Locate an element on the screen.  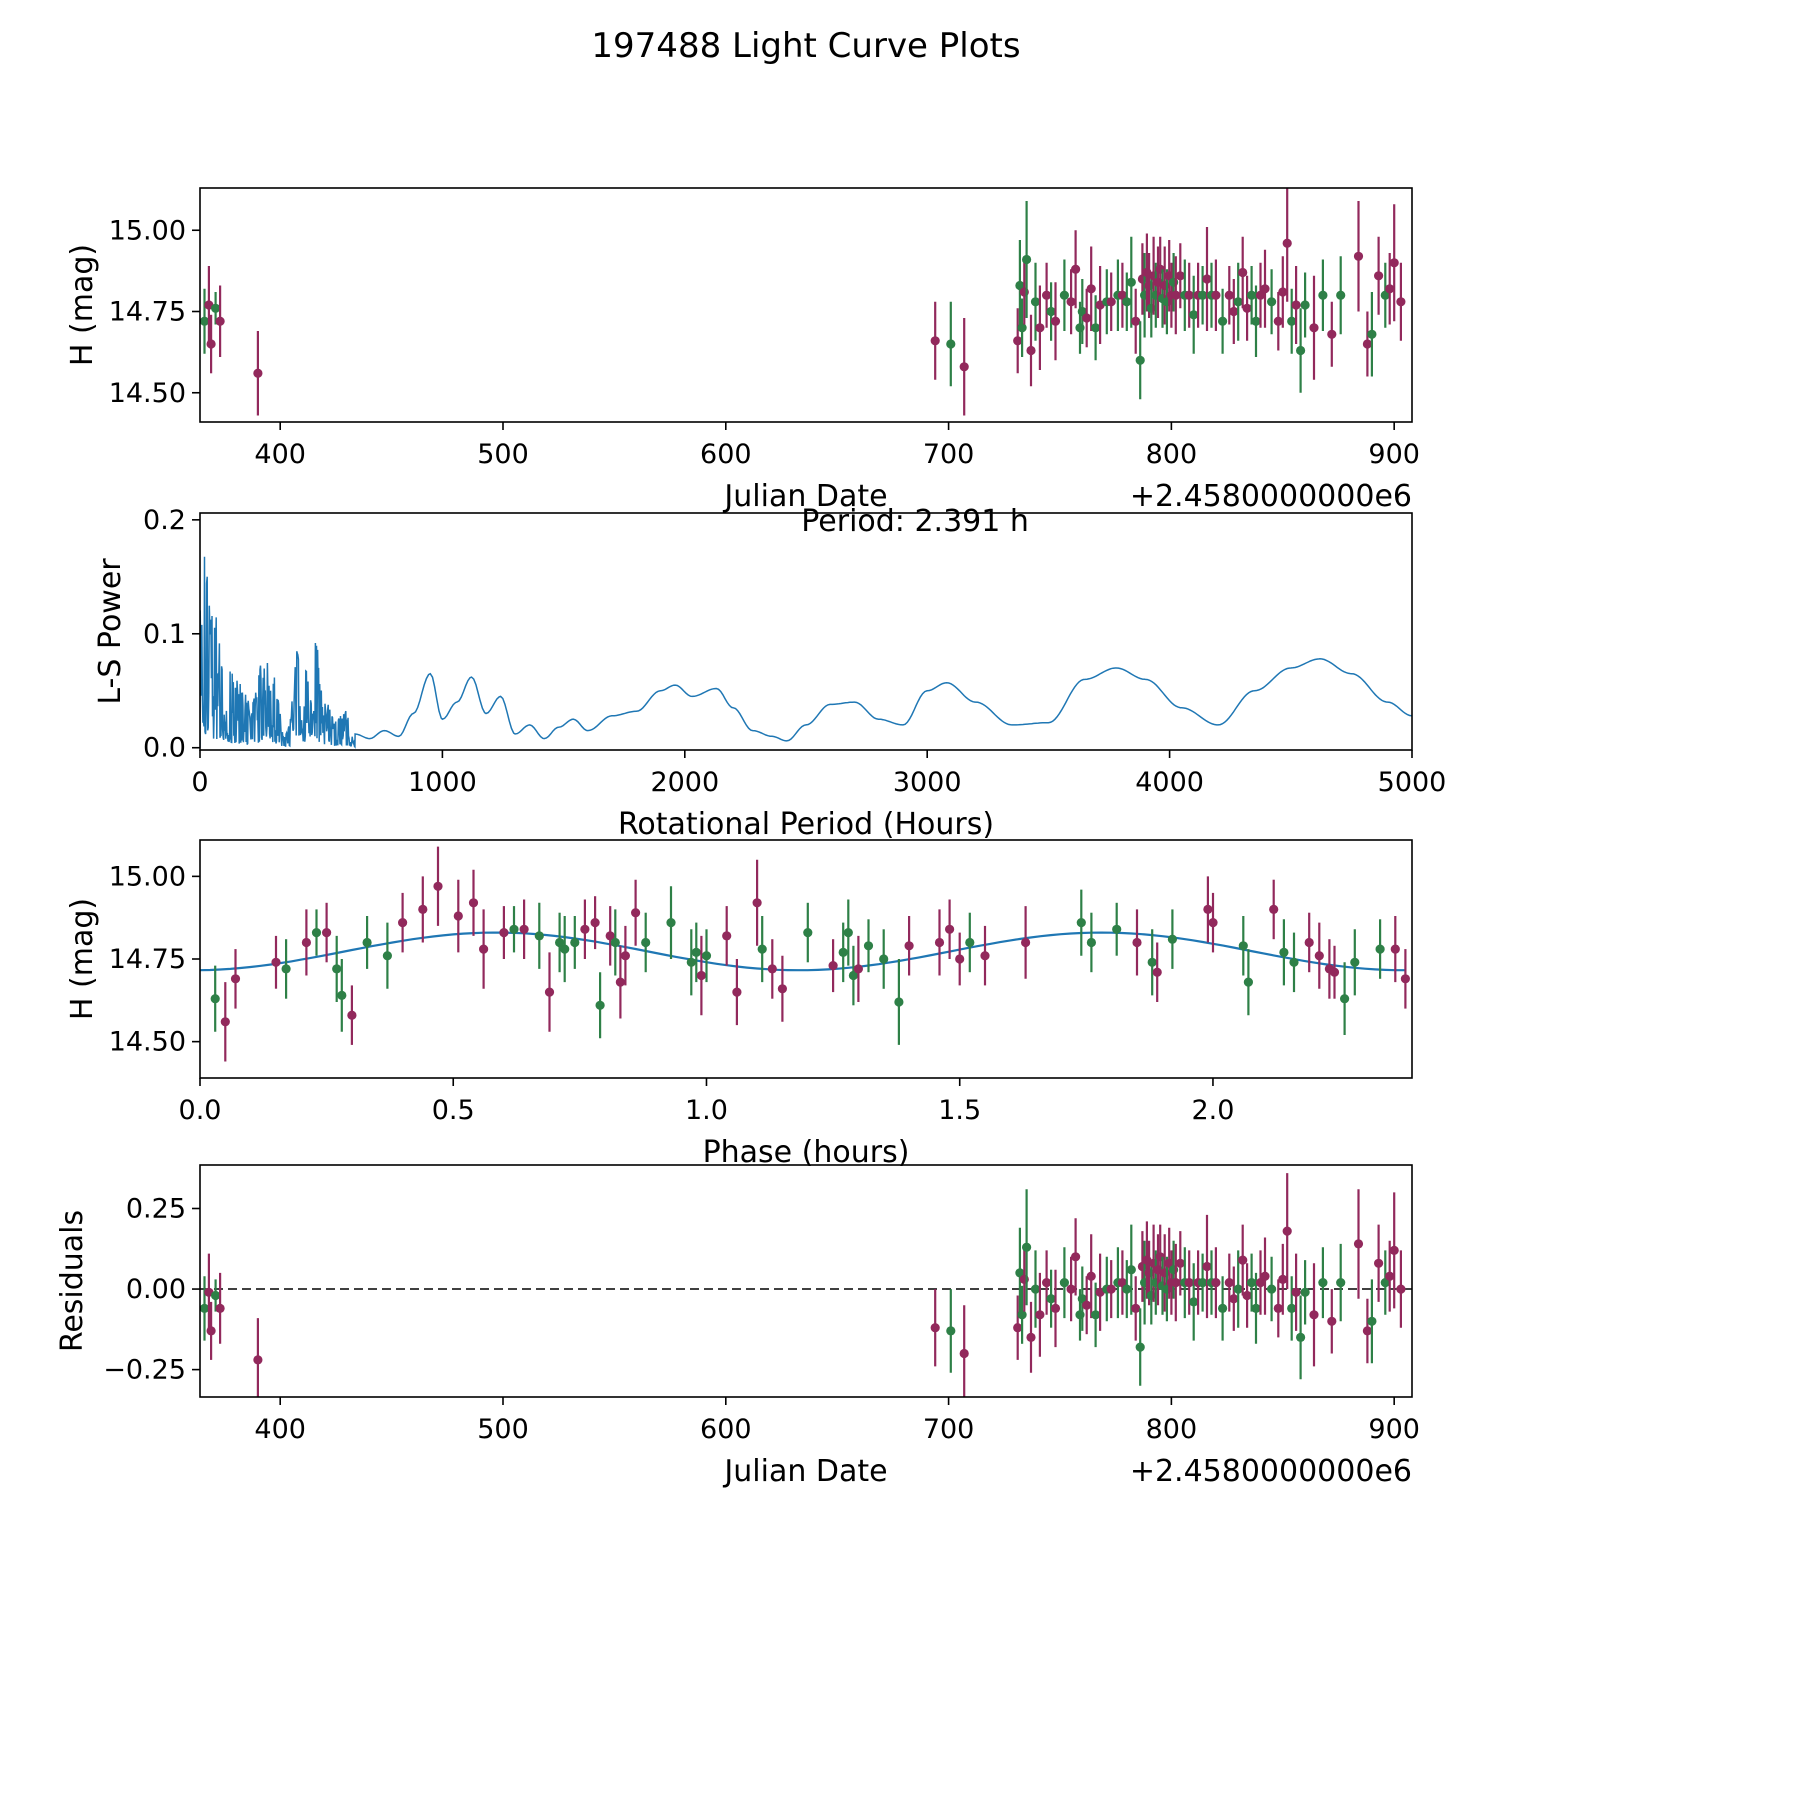
y-tick-label: −0.25 is located at coordinates (144, 1370).